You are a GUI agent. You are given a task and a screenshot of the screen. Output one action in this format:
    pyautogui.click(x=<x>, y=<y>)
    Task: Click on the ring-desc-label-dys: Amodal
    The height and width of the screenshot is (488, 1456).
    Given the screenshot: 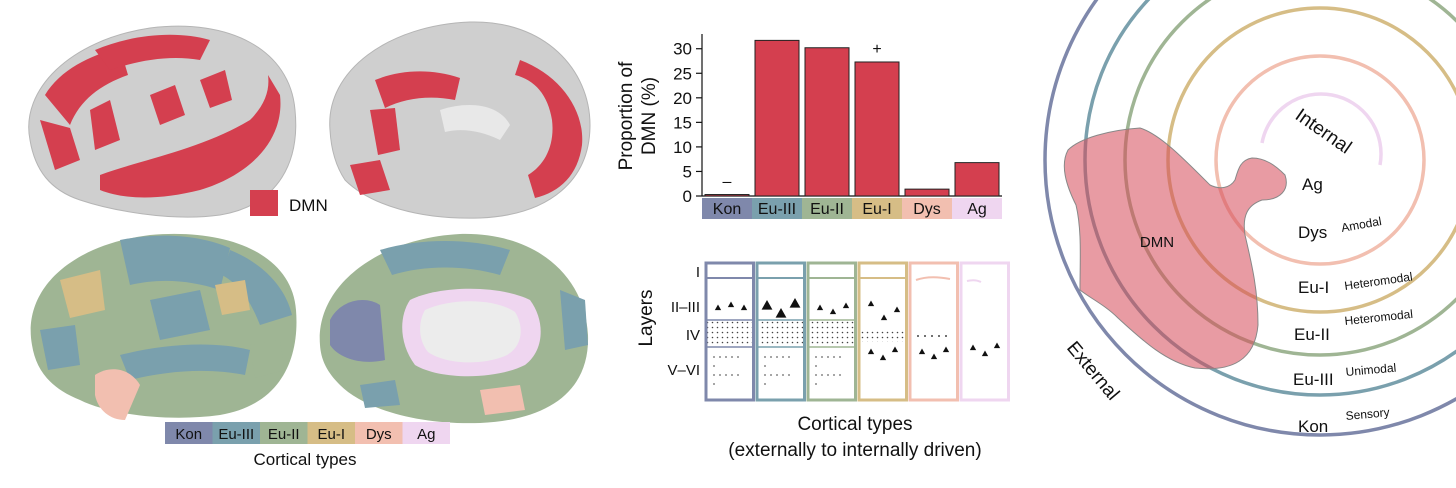 What is the action you would take?
    pyautogui.click(x=1361, y=224)
    